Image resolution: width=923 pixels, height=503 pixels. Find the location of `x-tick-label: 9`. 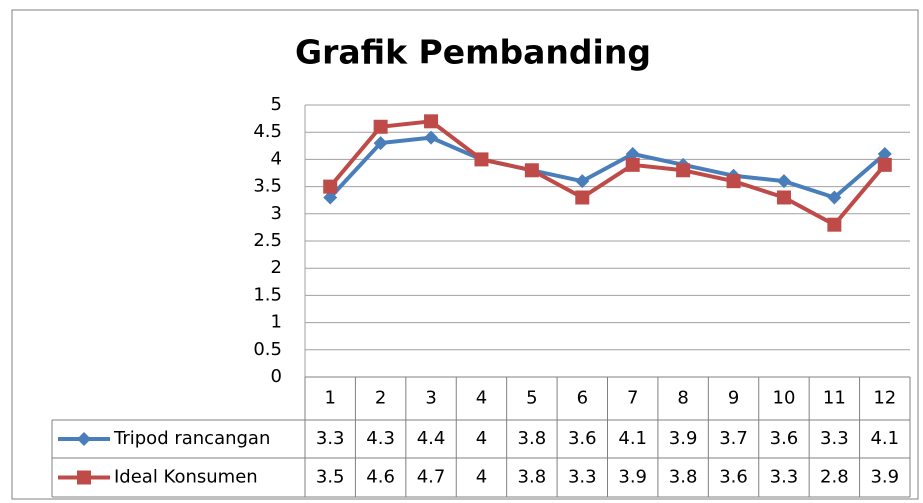

x-tick-label: 9 is located at coordinates (733, 398).